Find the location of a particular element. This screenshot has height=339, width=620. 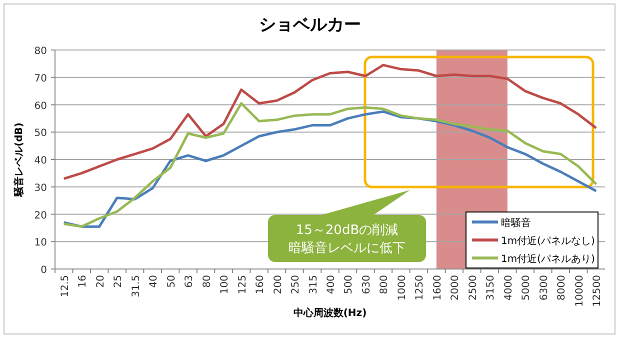

y-tick-label: 30 is located at coordinates (40, 188).